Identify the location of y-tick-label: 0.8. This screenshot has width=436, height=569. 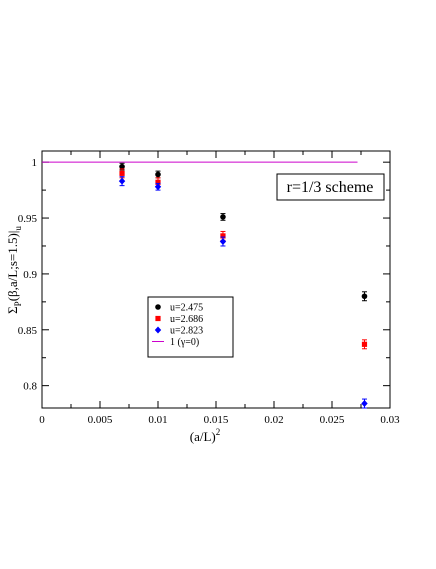
(30, 387).